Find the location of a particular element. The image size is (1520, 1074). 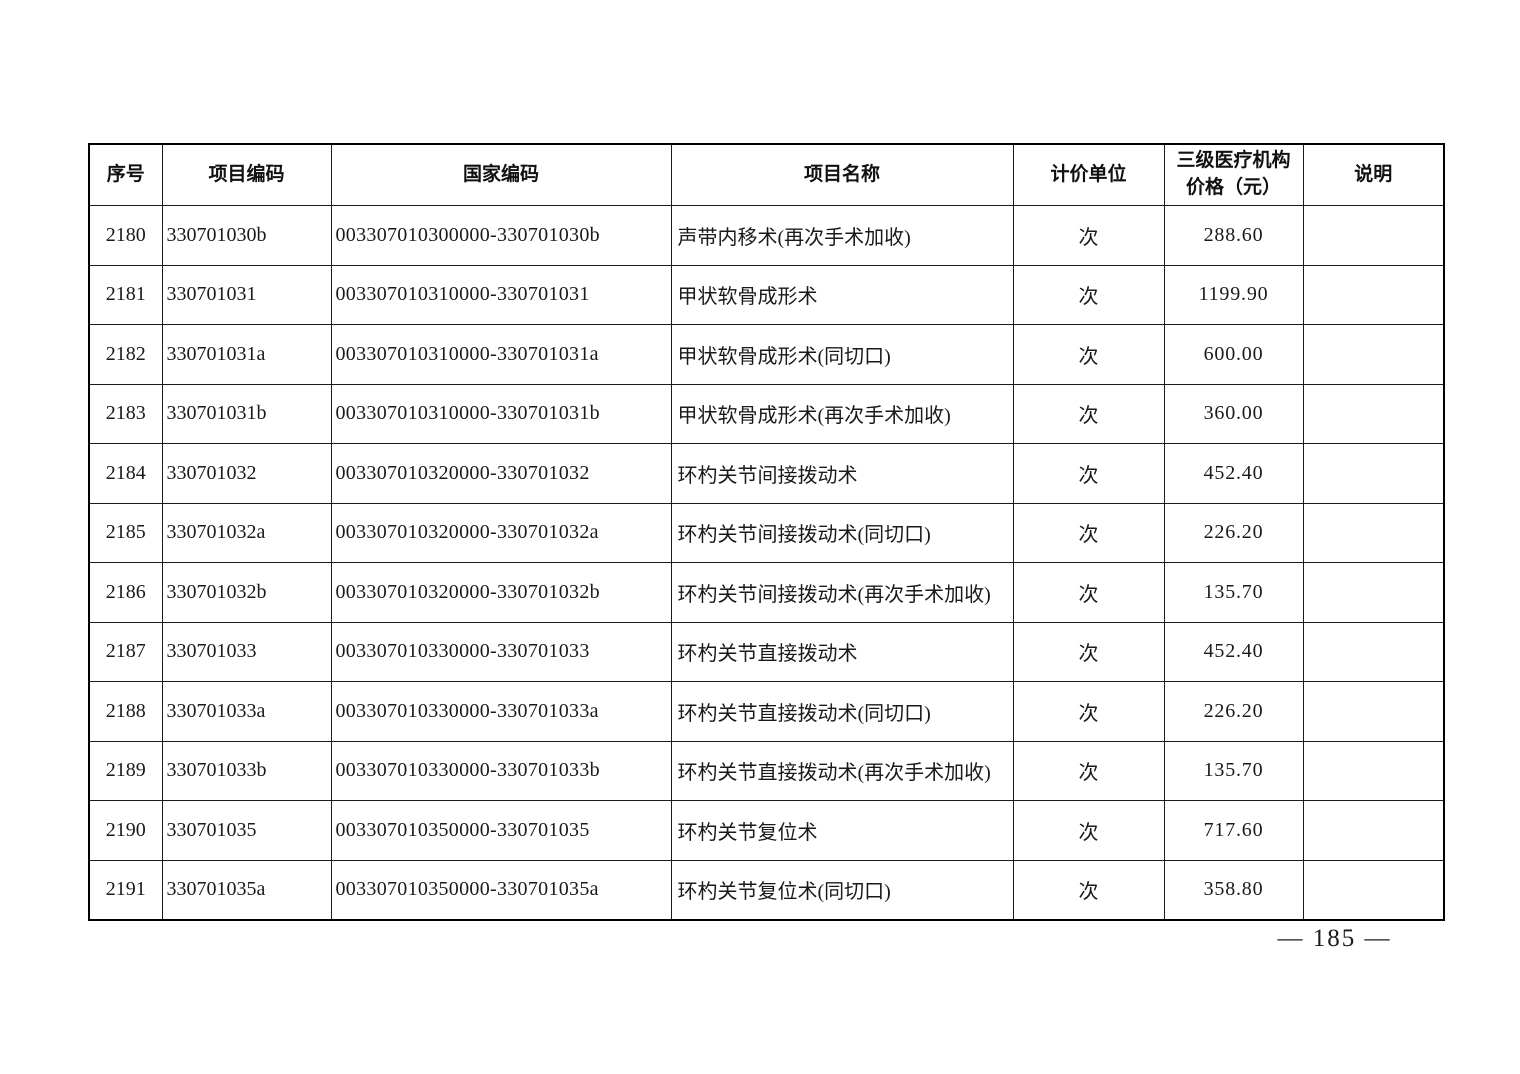

cell-national-code: 003307010310000-330701031a is located at coordinates (501, 354).